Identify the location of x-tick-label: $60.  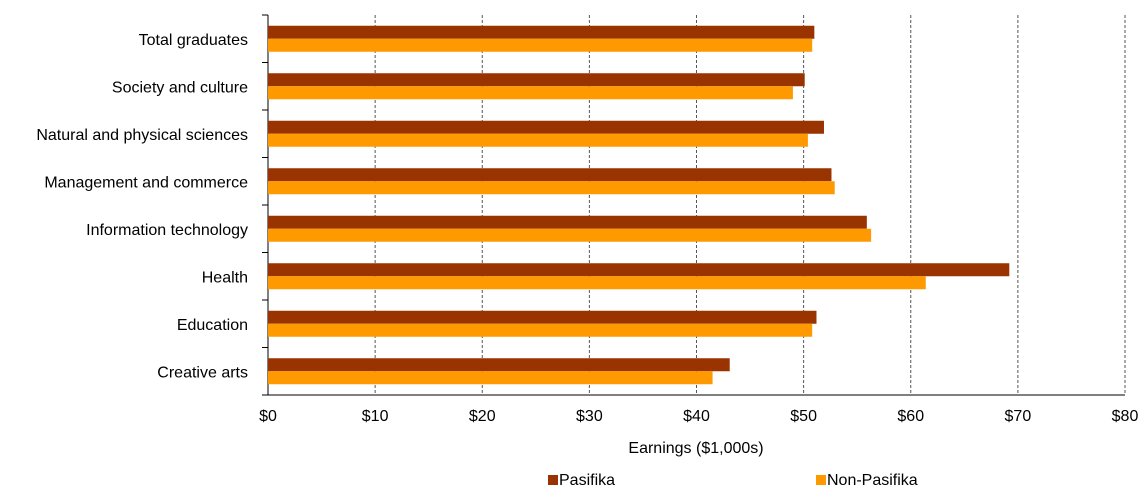
(910, 416).